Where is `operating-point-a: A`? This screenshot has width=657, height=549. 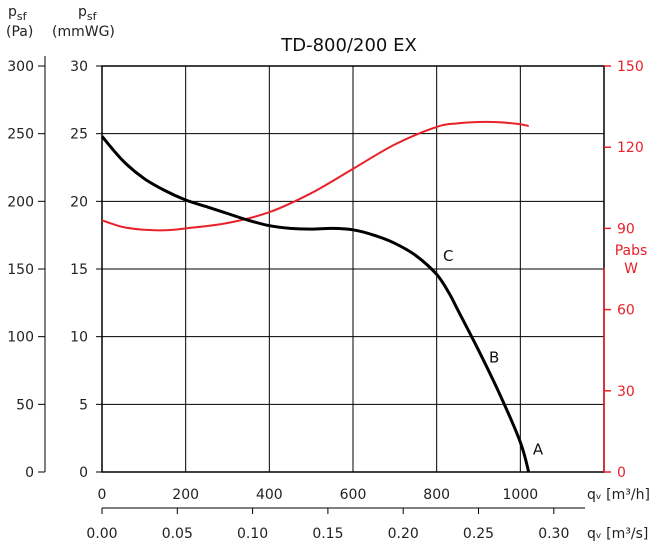
operating-point-a: A is located at coordinates (538, 449).